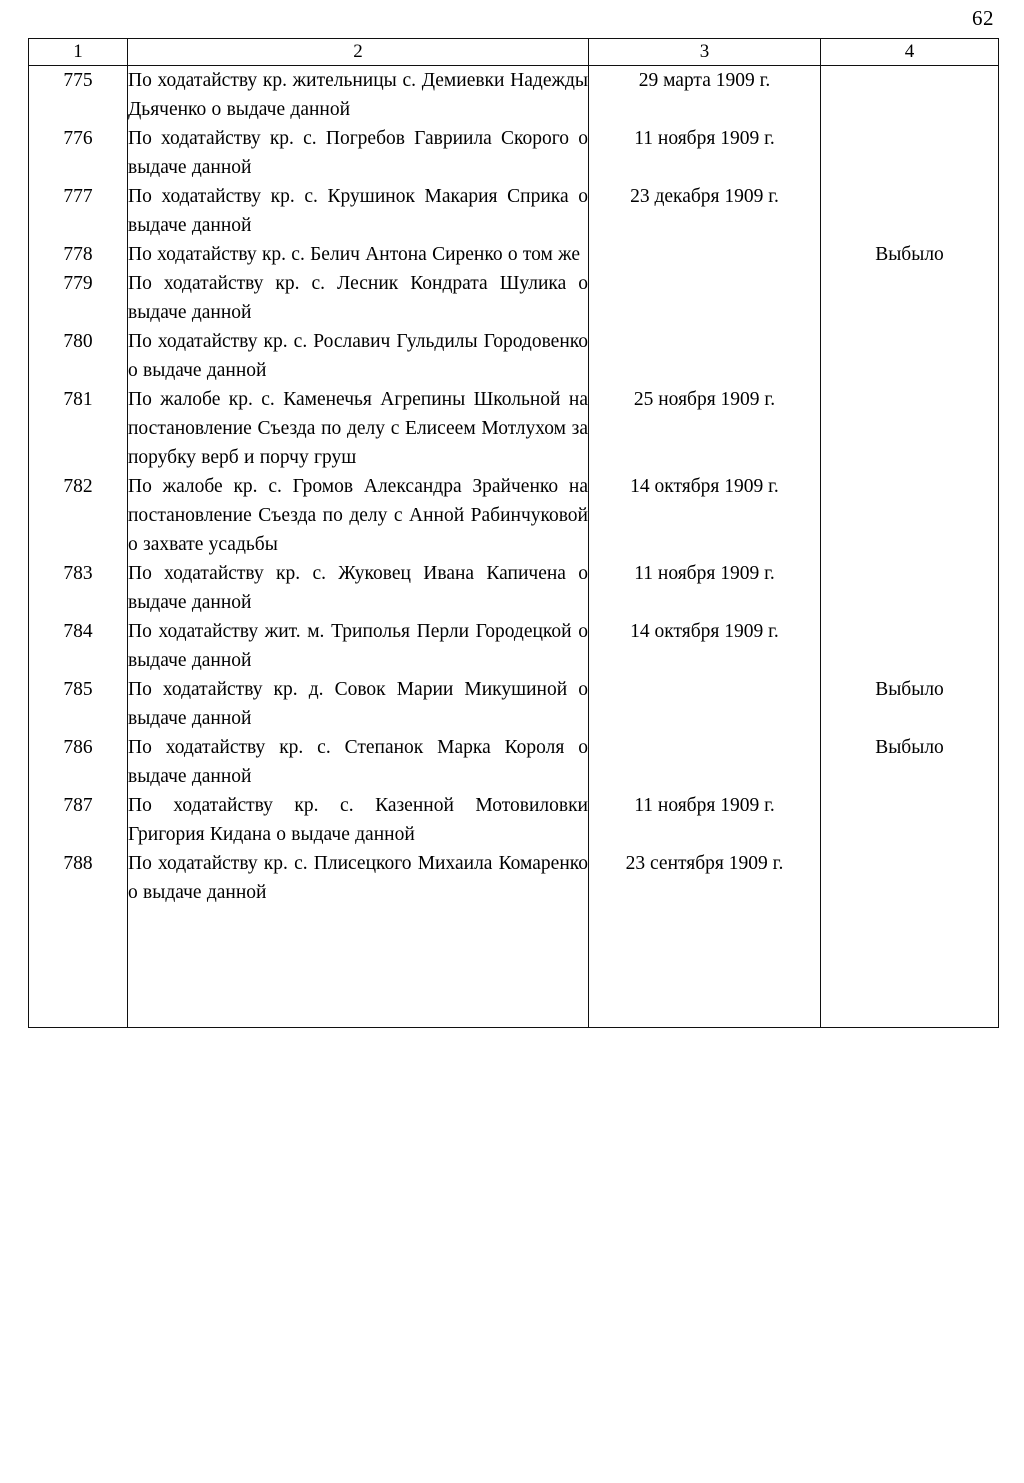 The image size is (1024, 1483). I want to click on table-header: 1 2 3 4, so click(513, 52).